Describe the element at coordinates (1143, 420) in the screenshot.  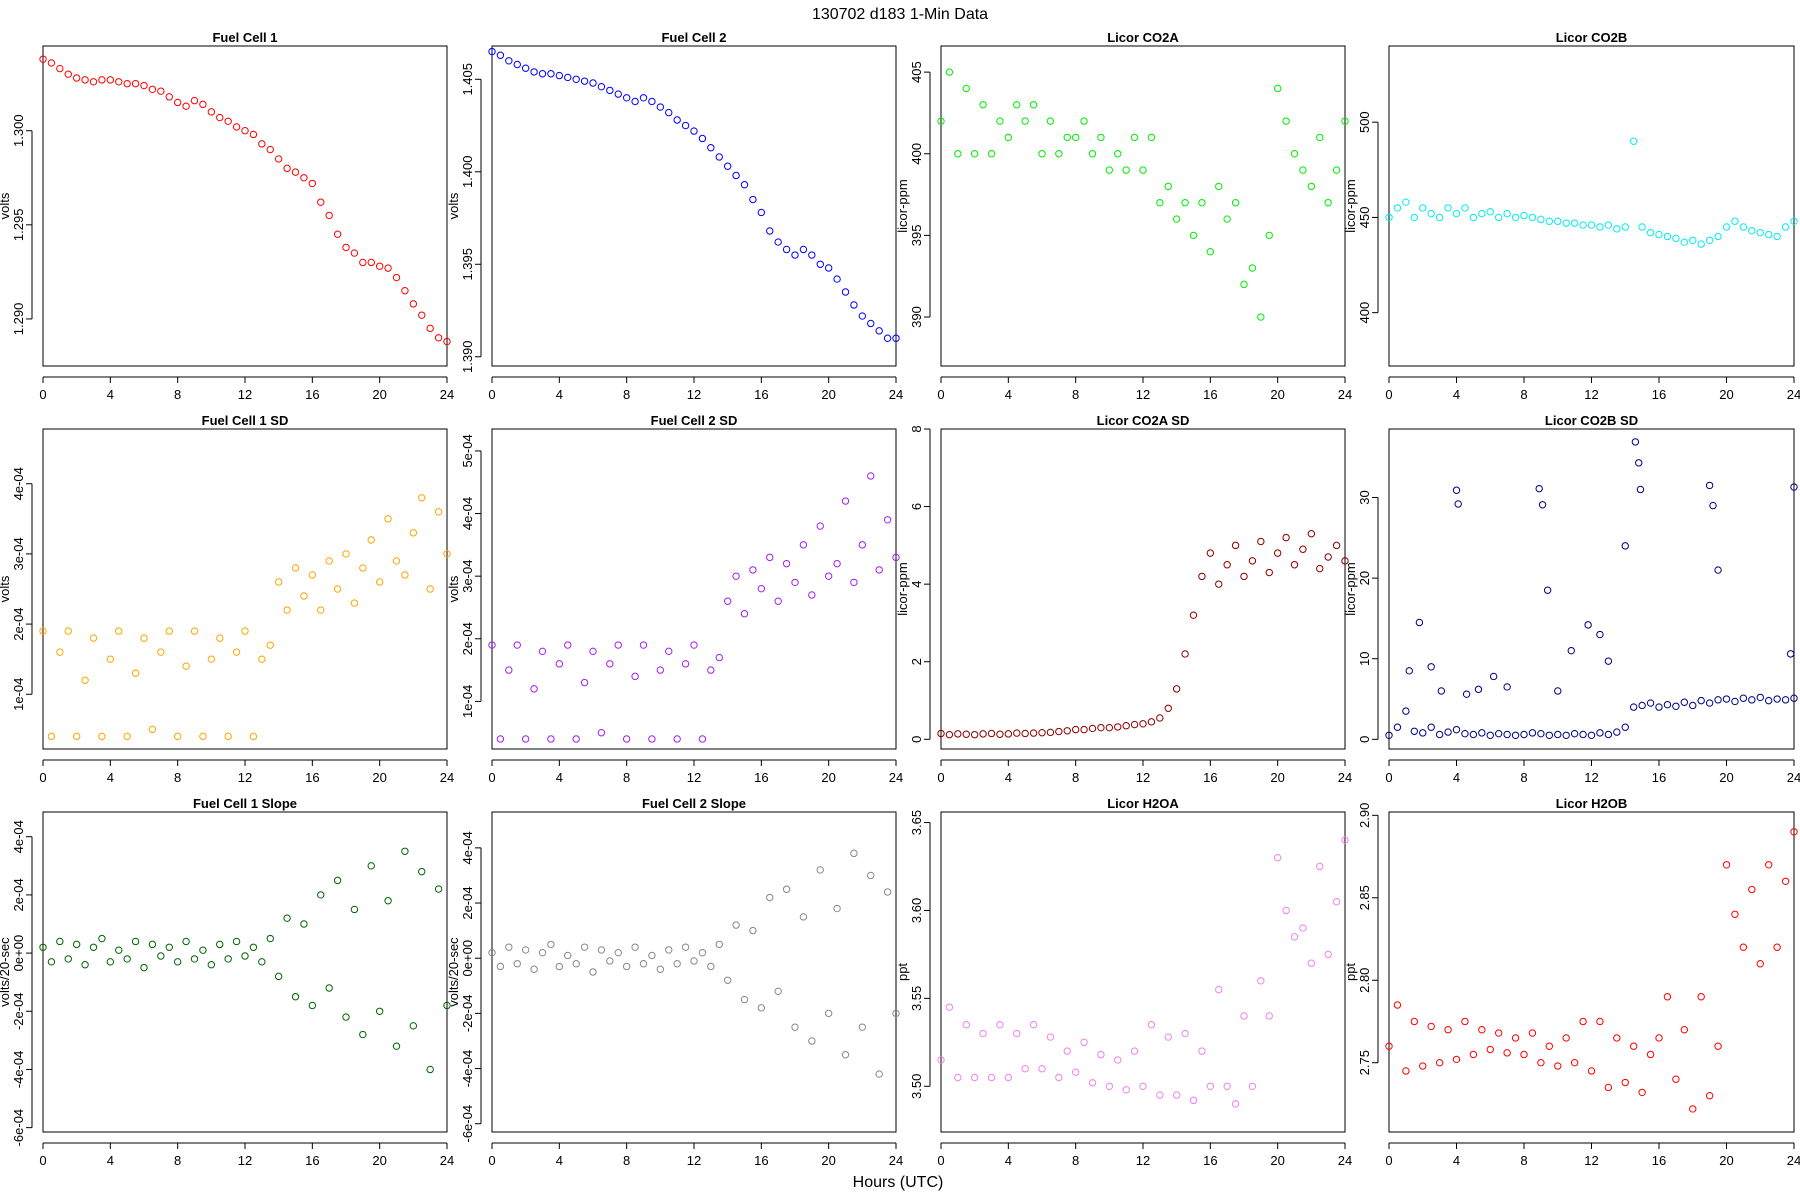
I see `panel-title: Licor CO2A SD` at that location.